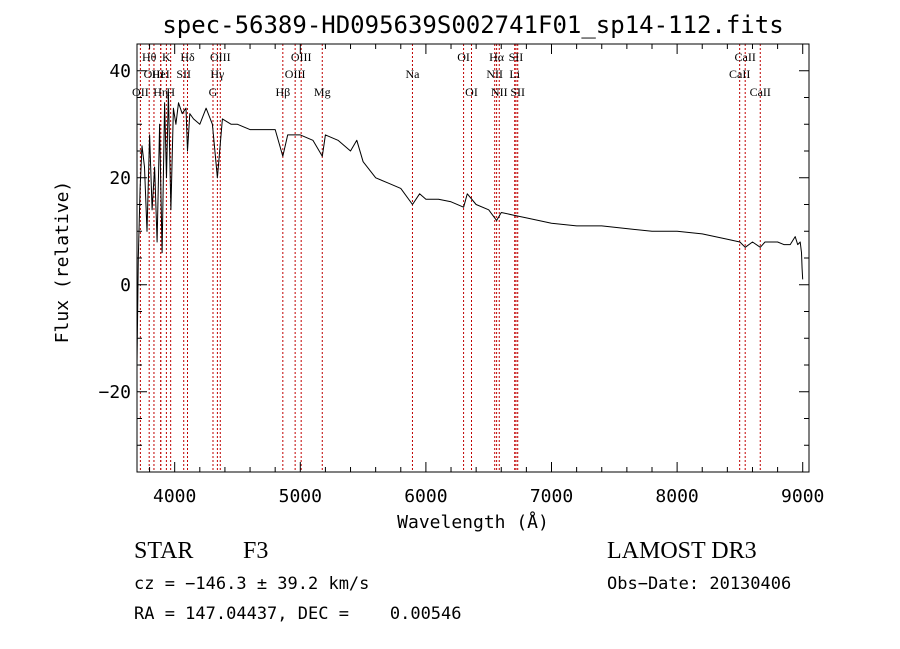 The width and height of the screenshot is (900, 649). I want to click on line-label-hθ: Hθ, so click(149, 57).